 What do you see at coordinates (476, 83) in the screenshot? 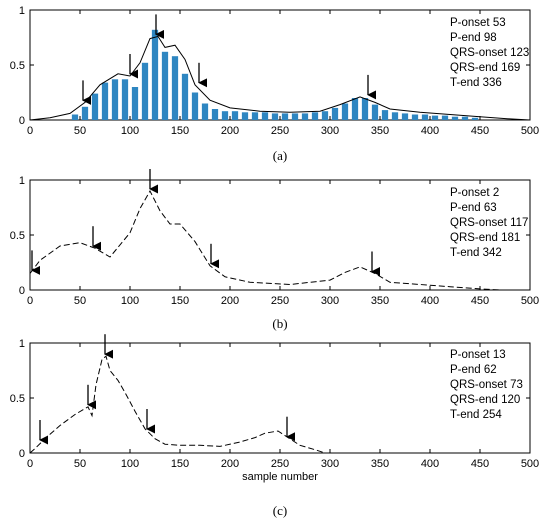
I see `annotation-text: T-end 336` at bounding box center [476, 83].